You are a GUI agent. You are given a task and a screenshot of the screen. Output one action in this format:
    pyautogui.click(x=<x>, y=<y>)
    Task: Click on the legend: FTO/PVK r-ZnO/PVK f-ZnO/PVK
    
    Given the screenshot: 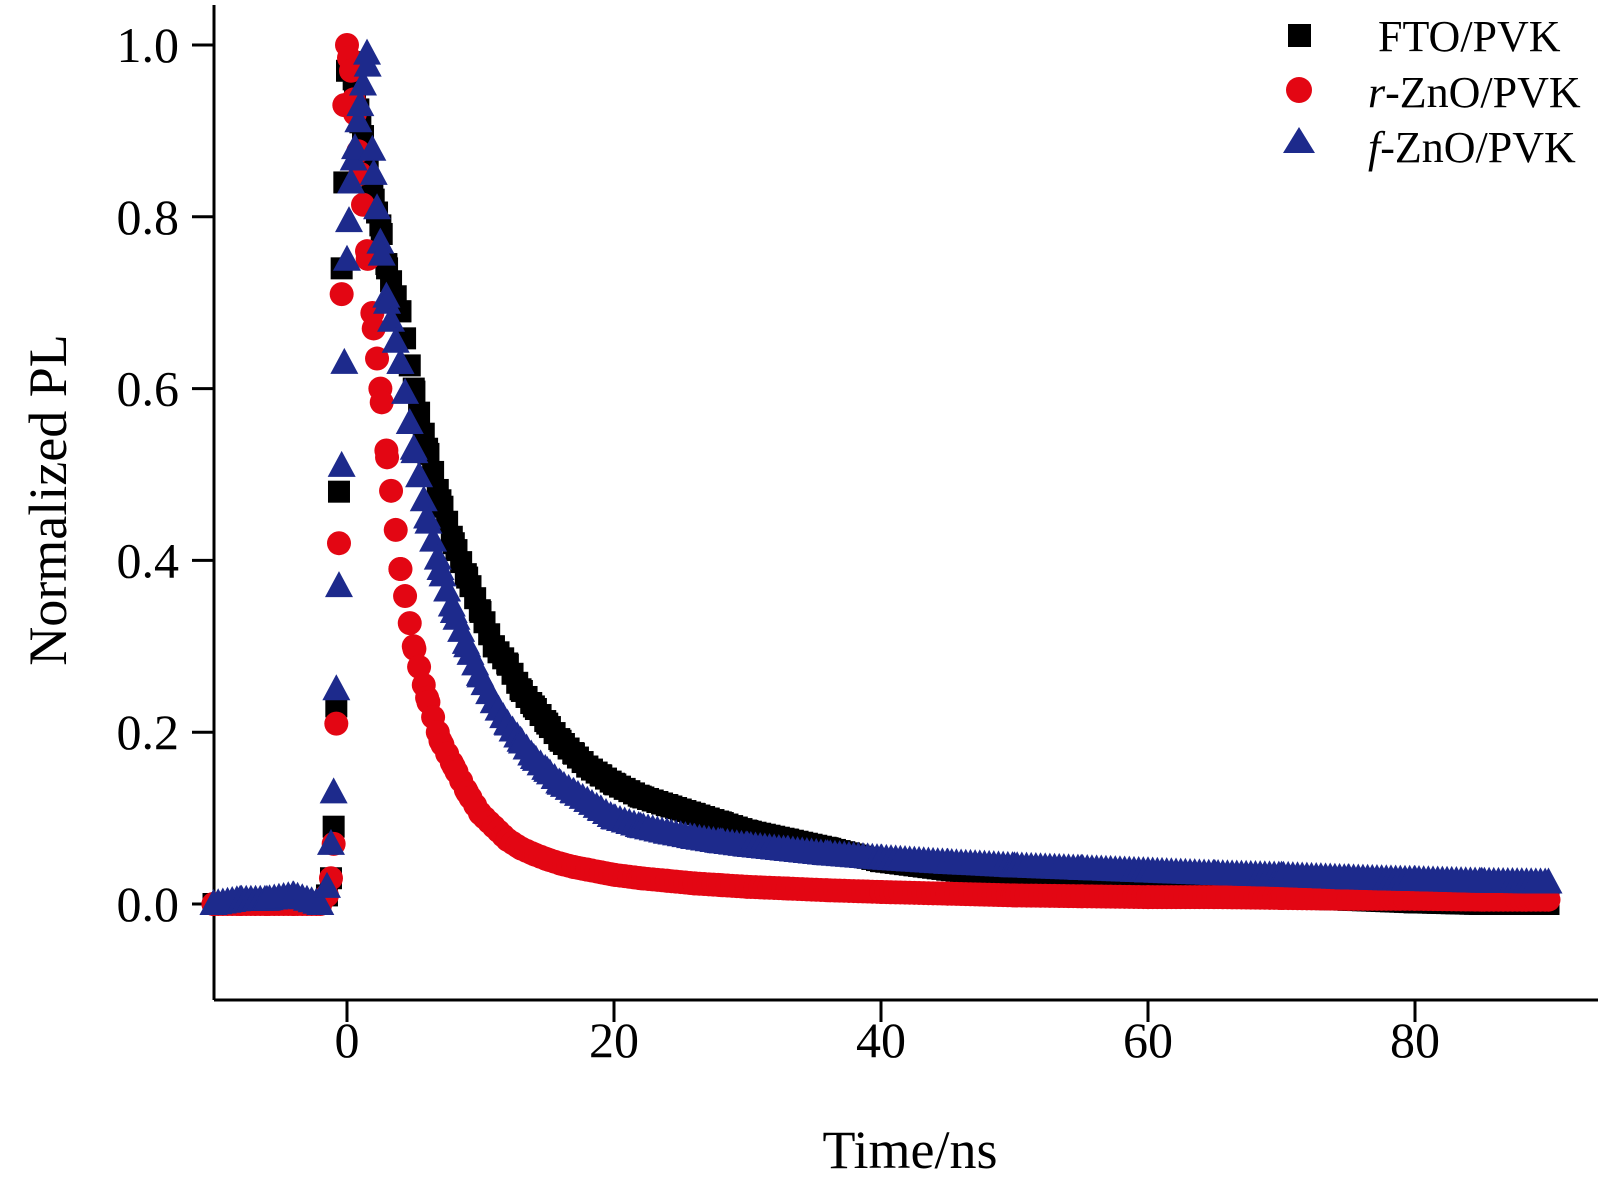 What is the action you would take?
    pyautogui.click(x=1432, y=92)
    